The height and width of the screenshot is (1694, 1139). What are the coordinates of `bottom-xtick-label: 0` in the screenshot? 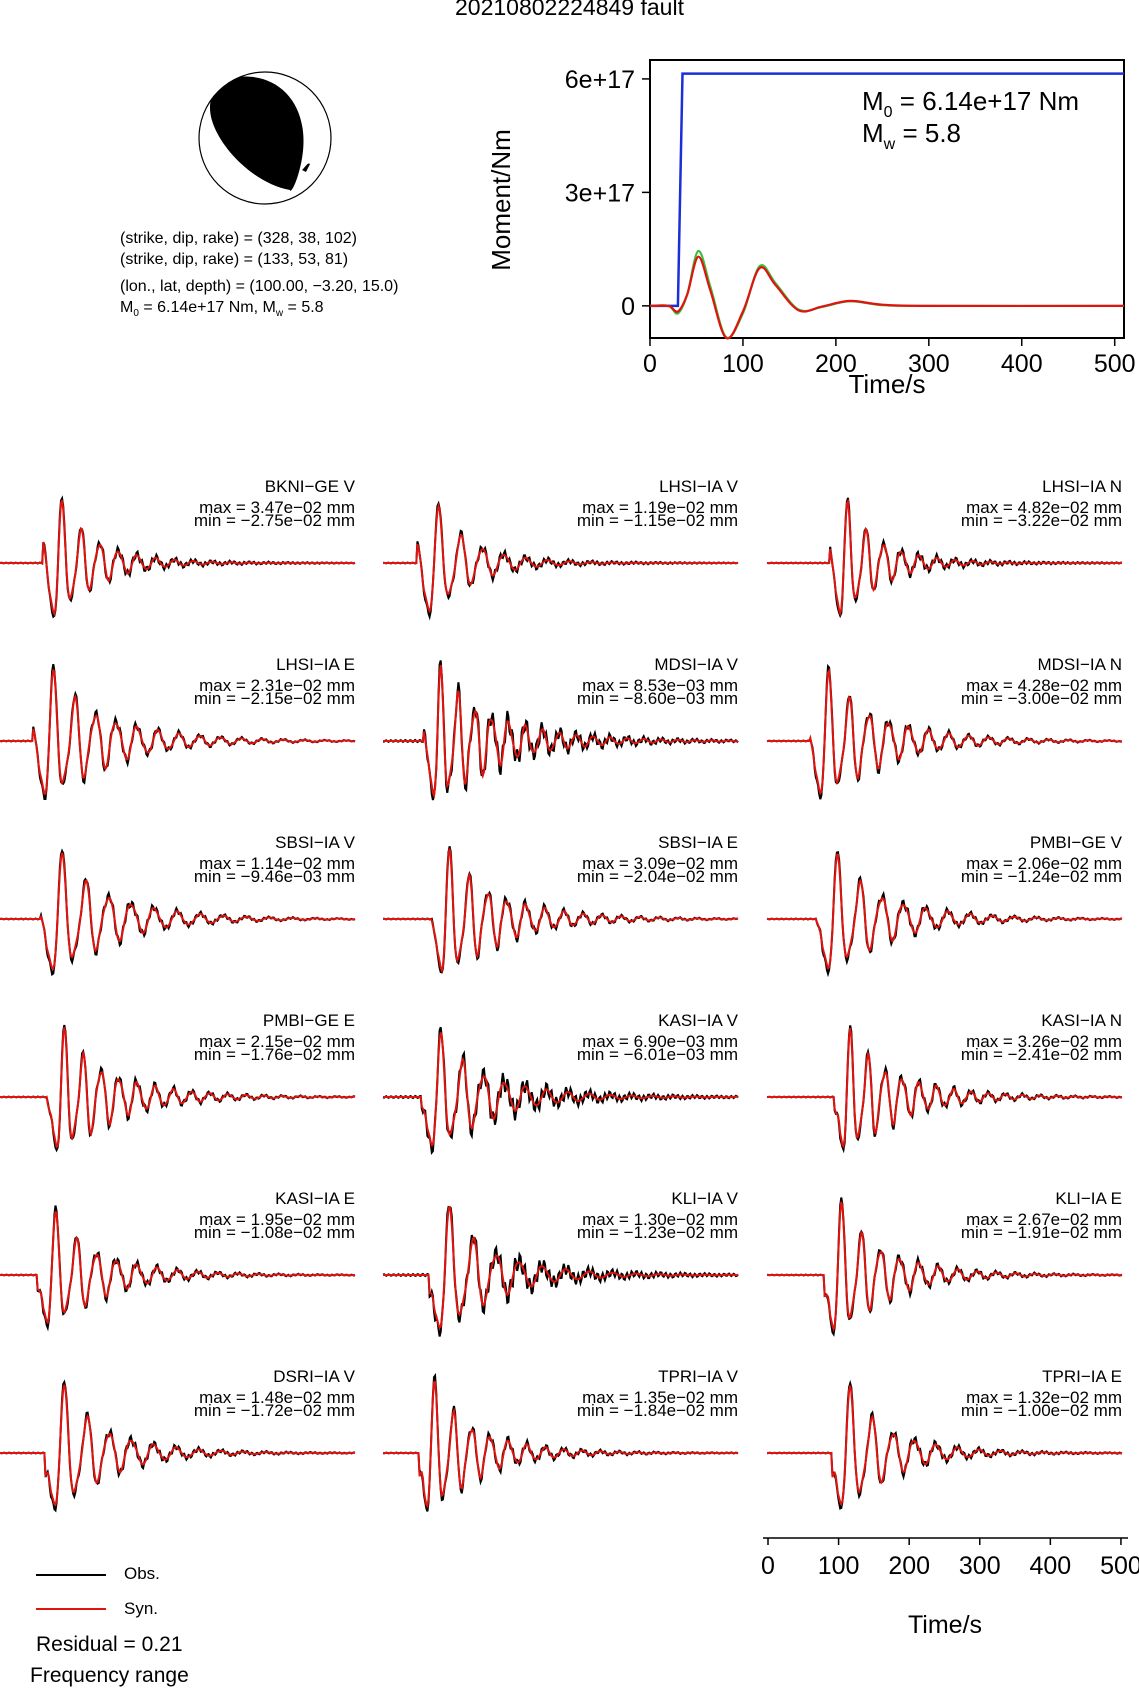 It's located at (768, 1566).